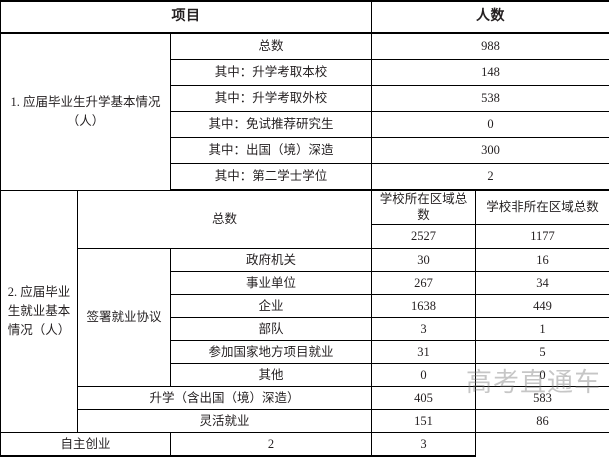 The image size is (609, 457). I want to click on section2-total-in-region: 2527, so click(424, 237).